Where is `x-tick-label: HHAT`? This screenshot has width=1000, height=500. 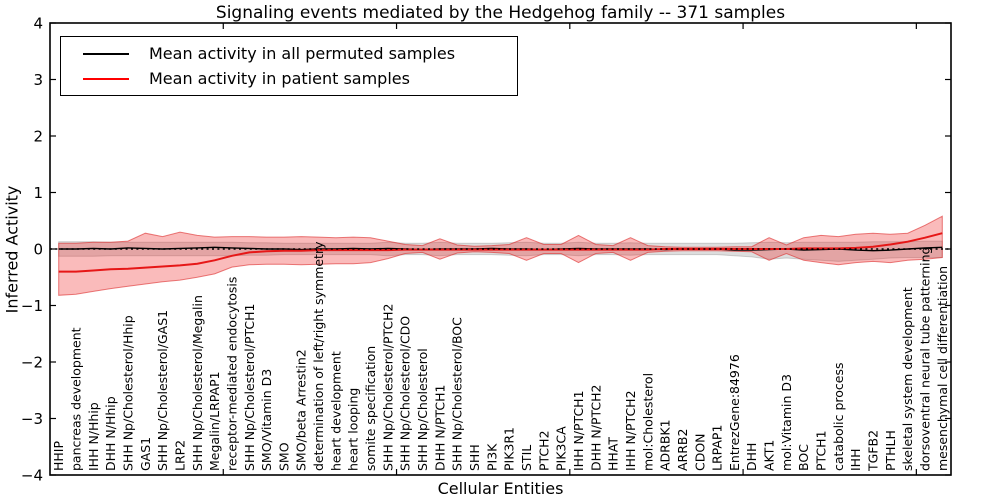 x-tick-label: HHAT is located at coordinates (613, 454).